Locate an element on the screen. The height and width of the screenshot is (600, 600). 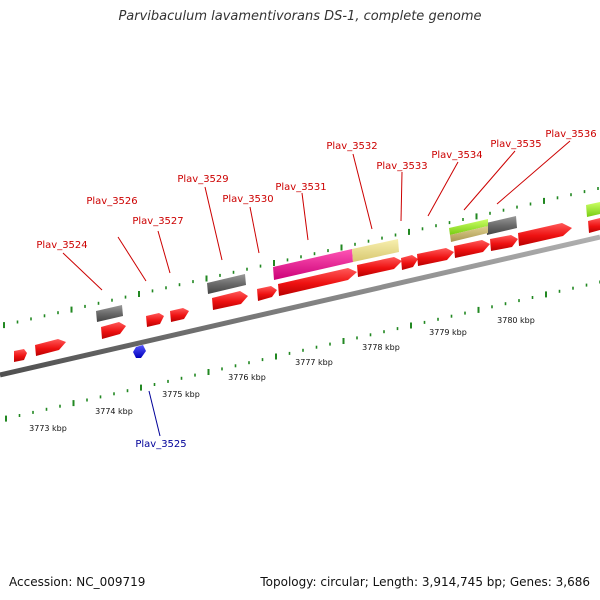
scale-label-3776-kbp: 3776 kbp is located at coordinates (247, 377).